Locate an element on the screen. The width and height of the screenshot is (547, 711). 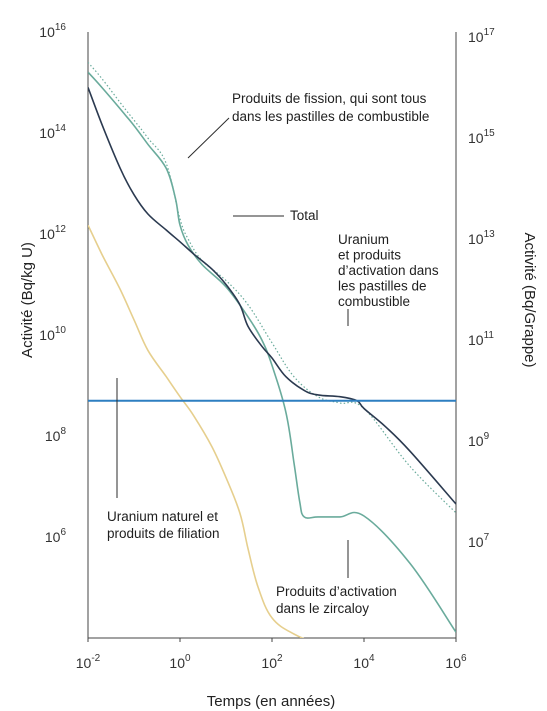
annotation-leader-fission is located at coordinates (208, 138).